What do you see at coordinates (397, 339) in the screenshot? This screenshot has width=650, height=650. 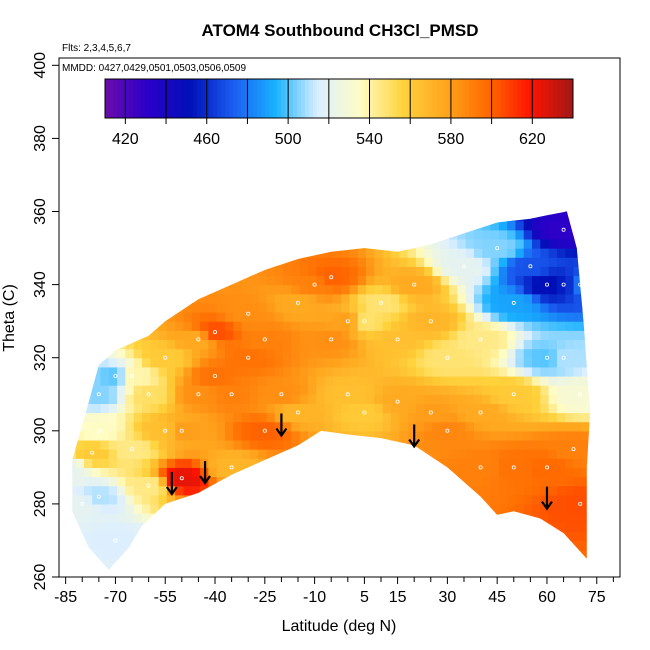 I see `sample-point` at bounding box center [397, 339].